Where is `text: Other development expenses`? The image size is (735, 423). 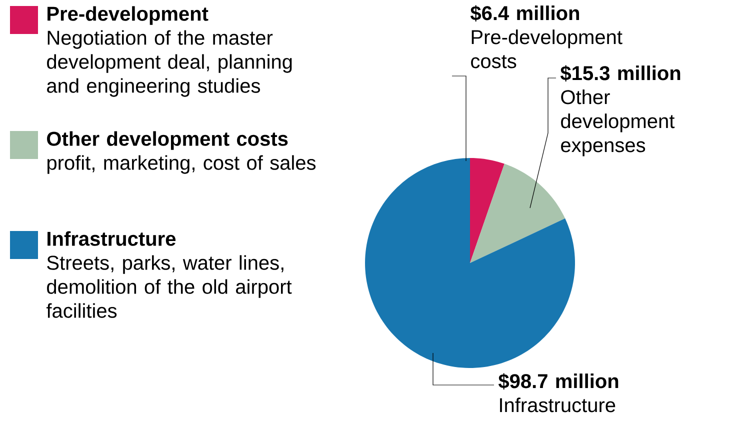 text: Other development expenses is located at coordinates (618, 123).